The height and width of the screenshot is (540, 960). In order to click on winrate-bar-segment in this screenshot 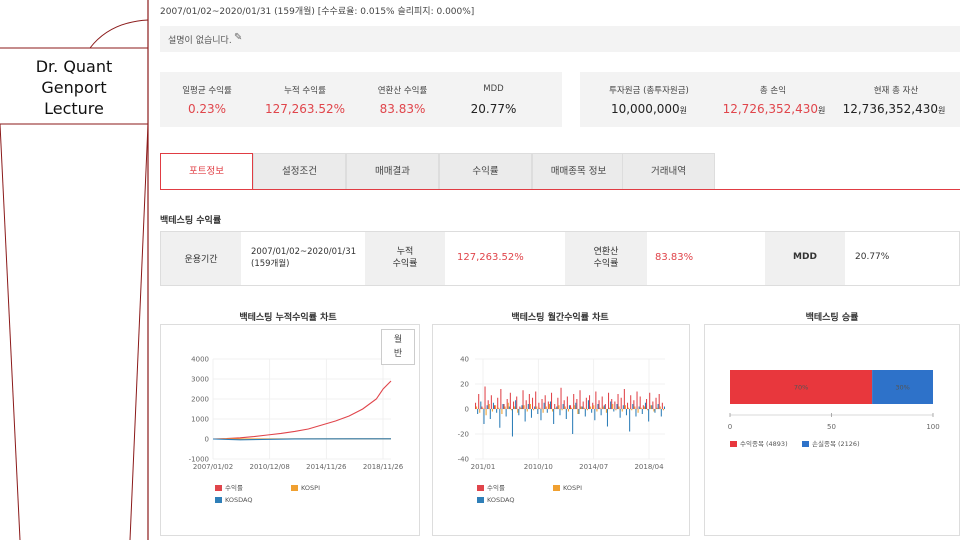, I will do `click(902, 387)`.